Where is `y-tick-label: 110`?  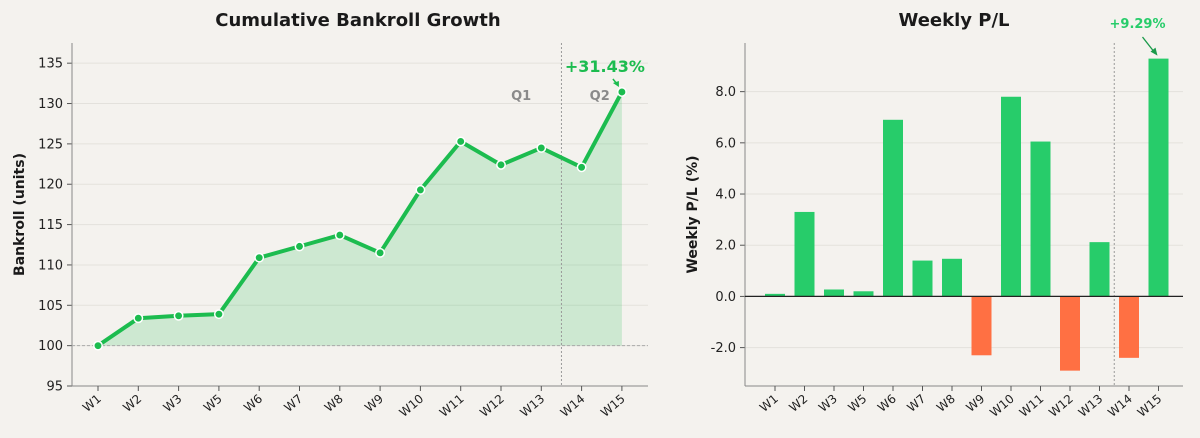
y-tick-label: 110 is located at coordinates (50, 265).